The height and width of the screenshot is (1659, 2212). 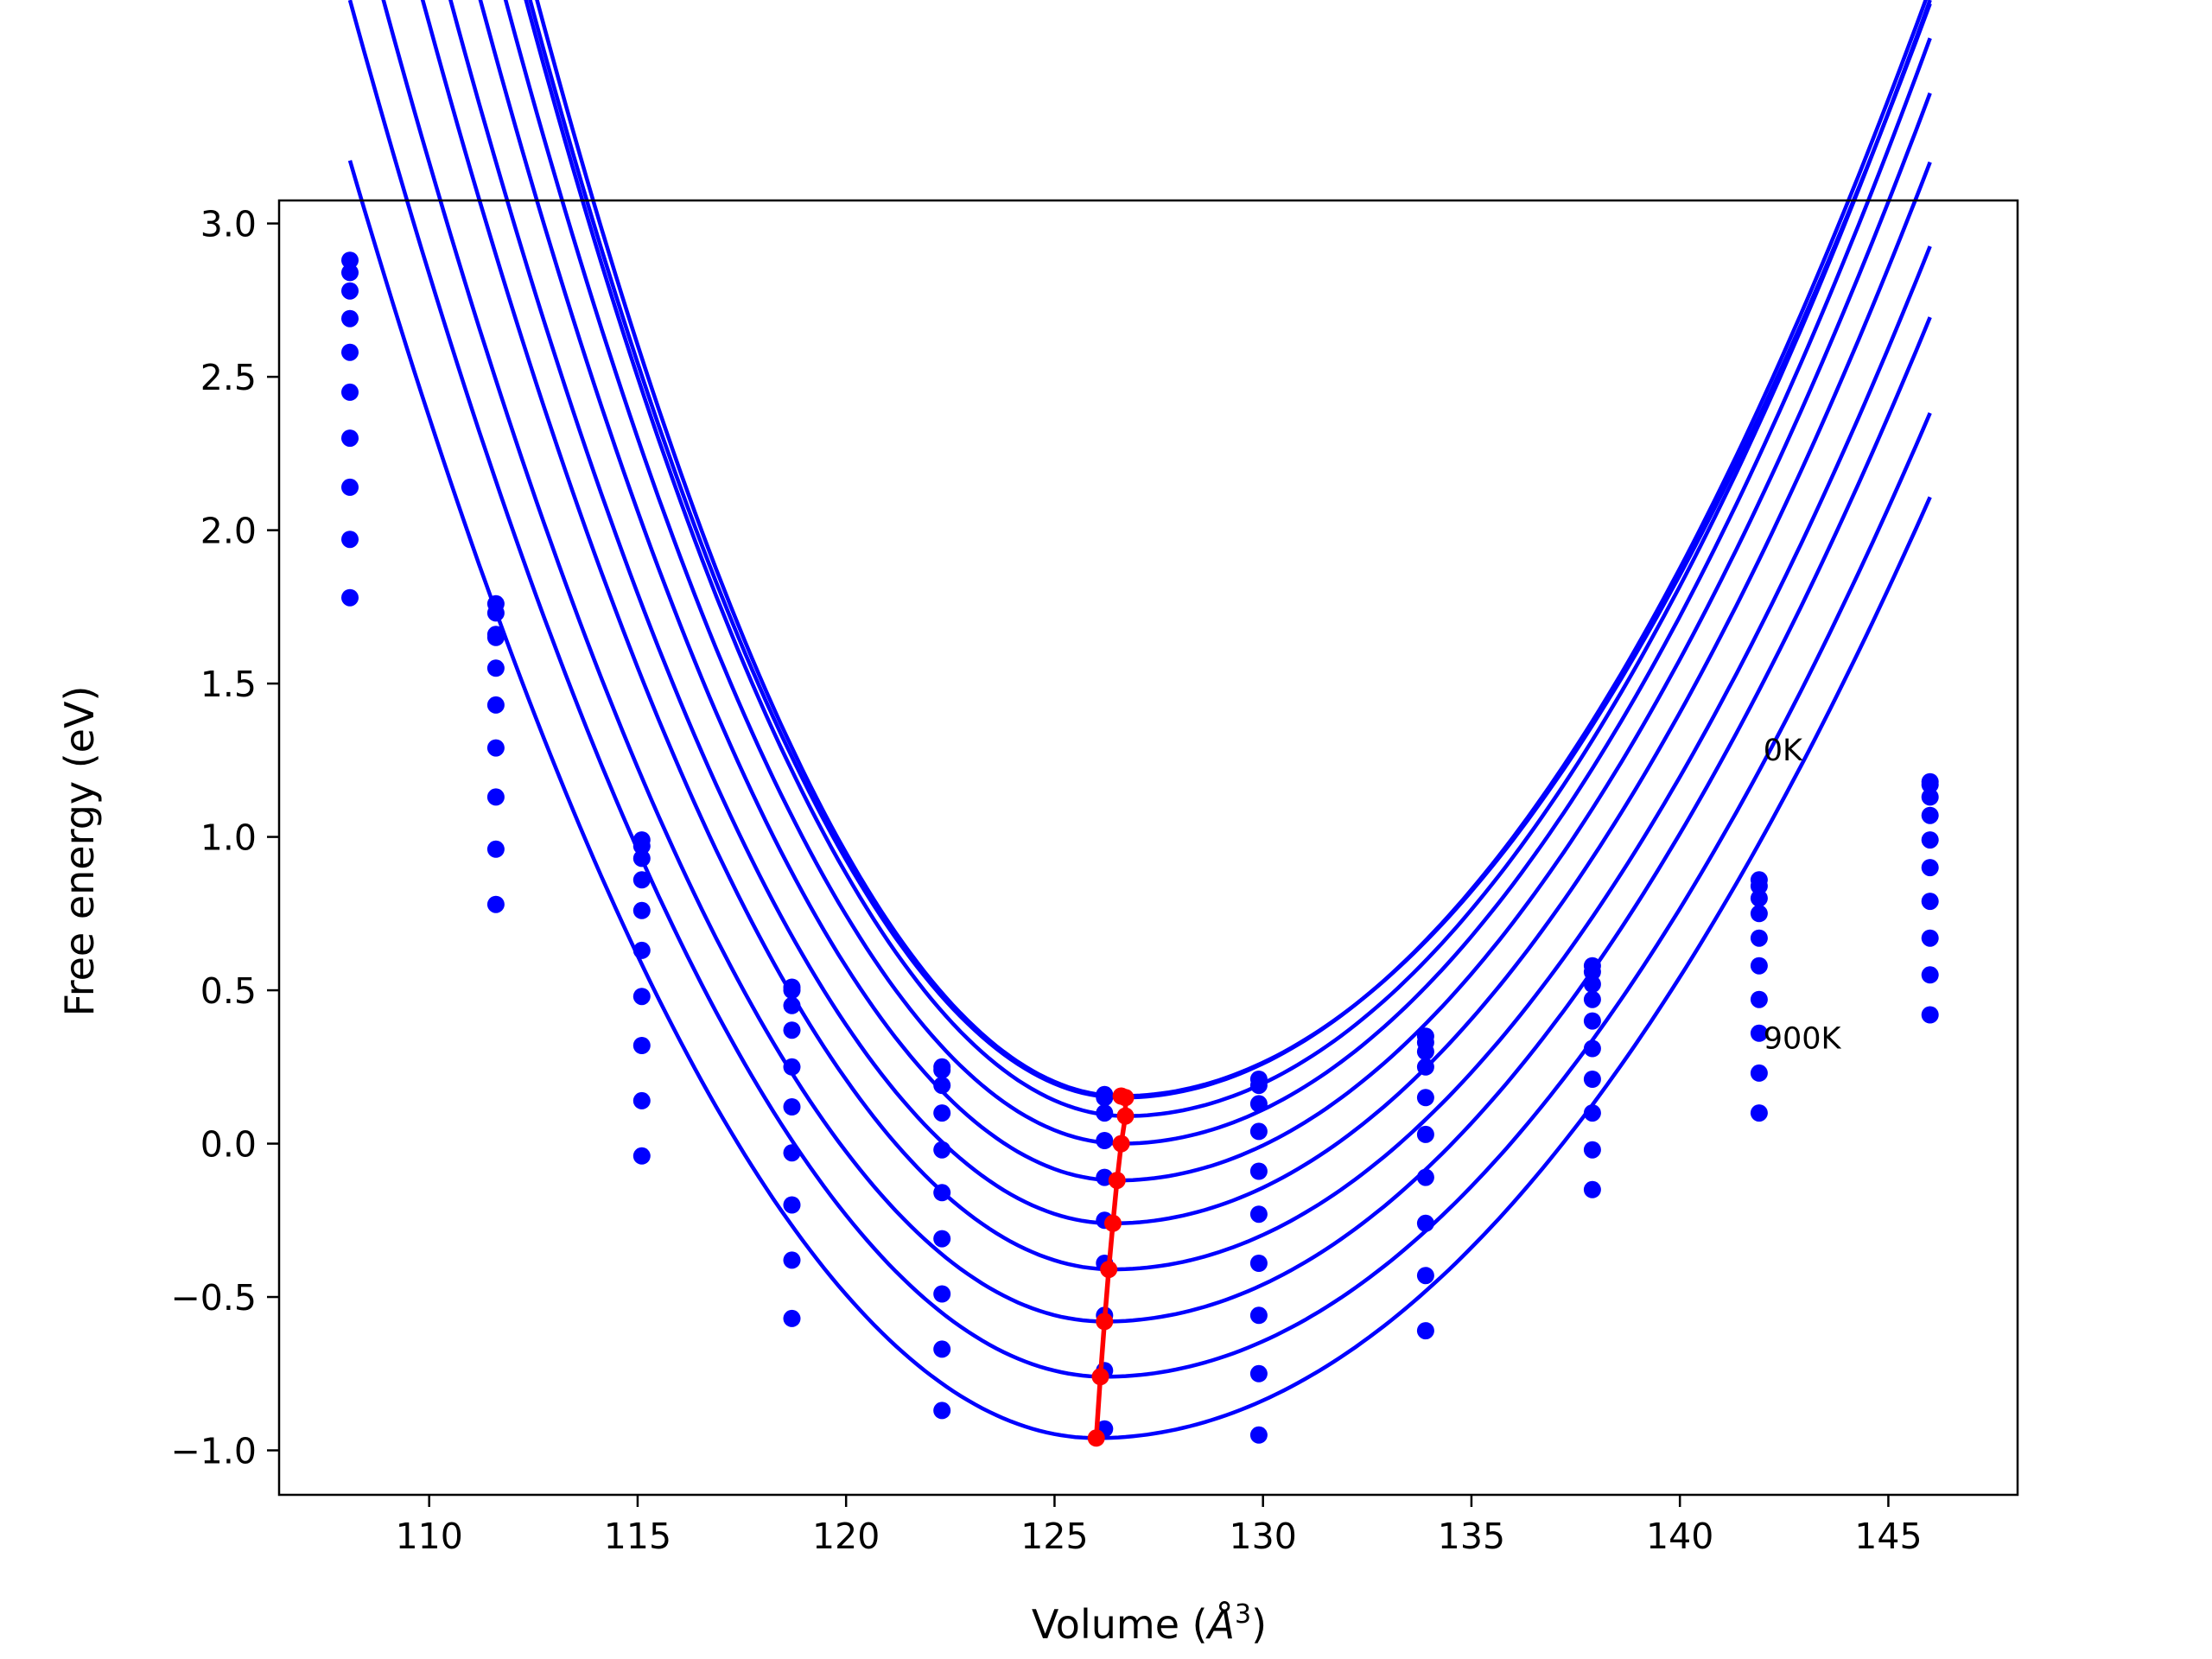 I want to click on x-axis-title: Volume (Å3), so click(x=1149, y=1623).